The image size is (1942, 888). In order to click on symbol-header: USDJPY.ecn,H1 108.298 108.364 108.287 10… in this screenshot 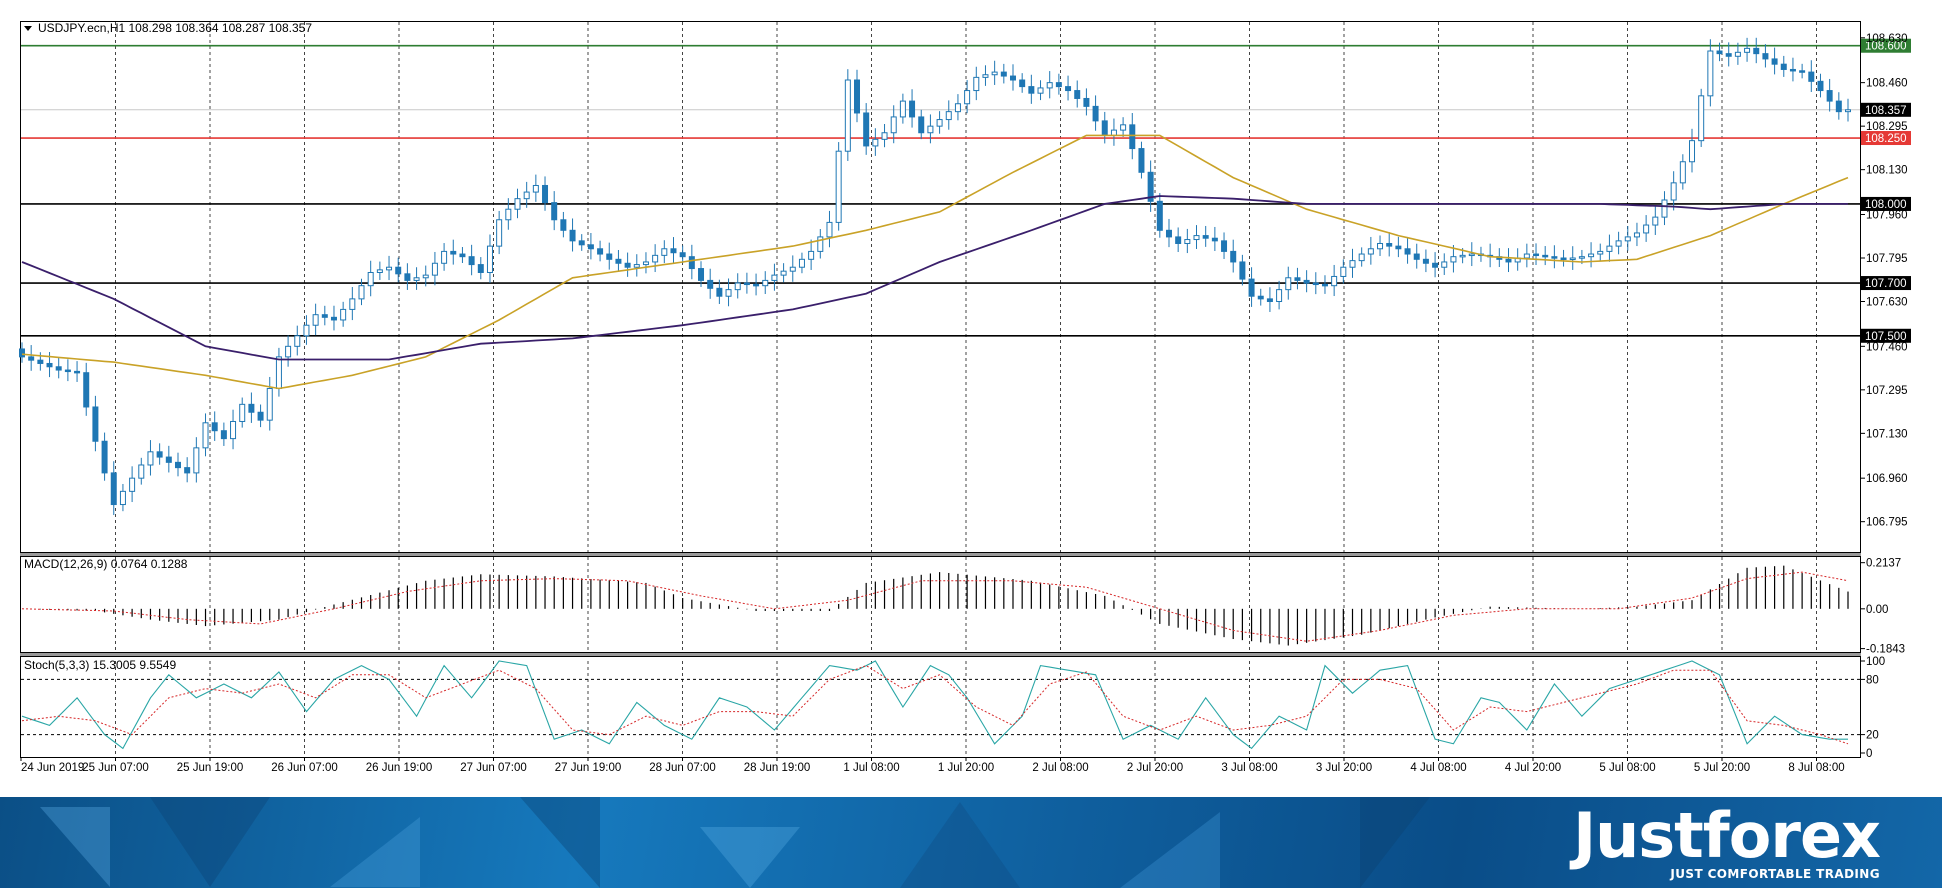, I will do `click(175, 28)`.